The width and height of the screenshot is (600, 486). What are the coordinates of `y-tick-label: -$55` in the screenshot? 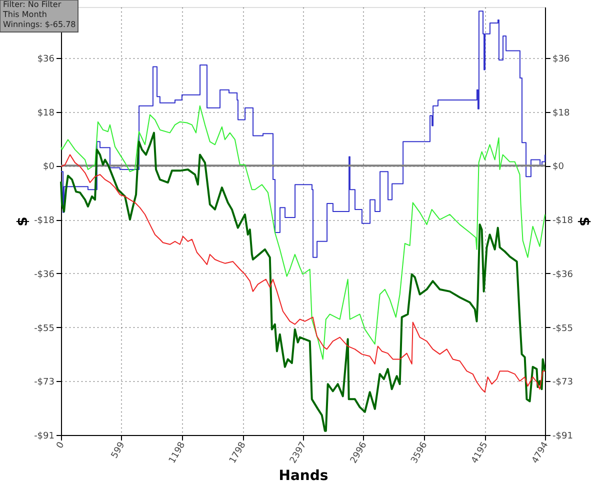 It's located at (44, 329).